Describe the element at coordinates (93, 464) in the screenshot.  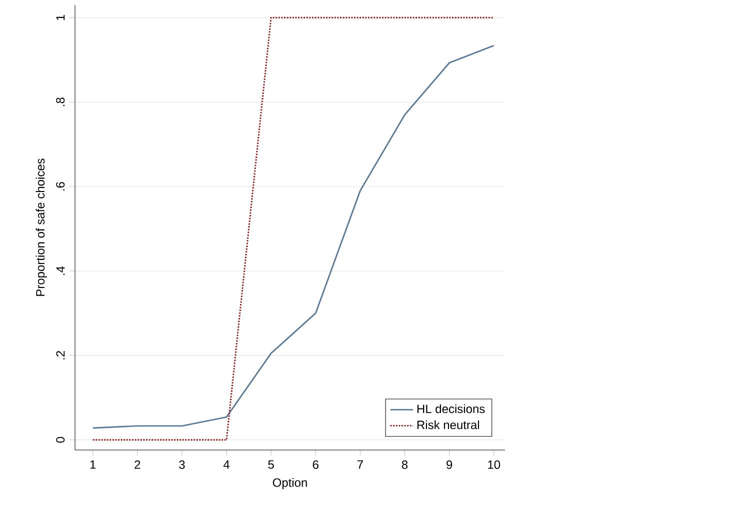
I see `x-tick-label: 1` at that location.